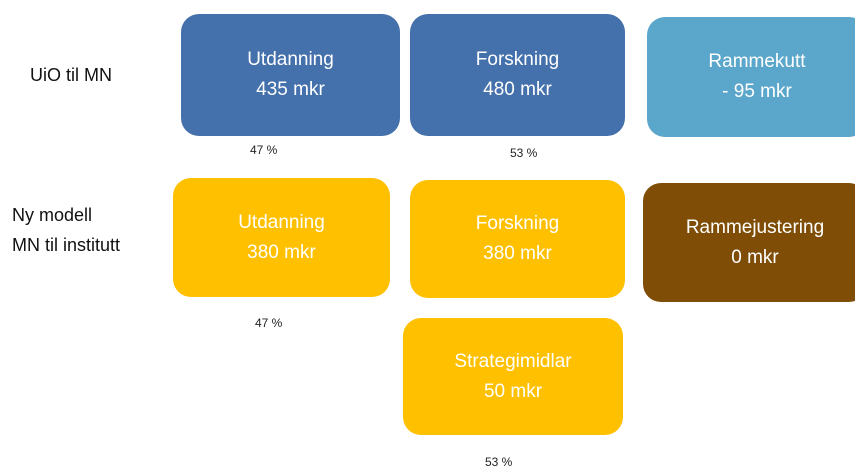 This screenshot has width=855, height=470. I want to click on row-label-line: MN til institutt, so click(66, 245).